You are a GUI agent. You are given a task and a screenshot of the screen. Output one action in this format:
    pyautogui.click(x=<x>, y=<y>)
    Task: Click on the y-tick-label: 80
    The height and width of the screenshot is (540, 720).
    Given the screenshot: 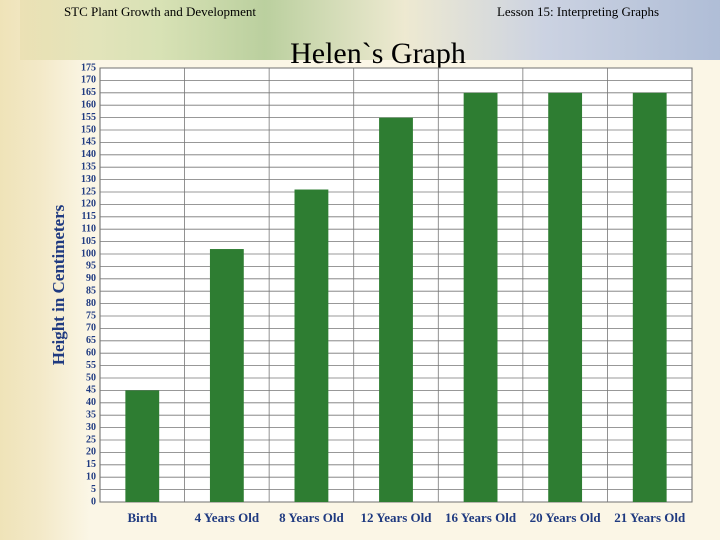 What is the action you would take?
    pyautogui.click(x=91, y=303)
    